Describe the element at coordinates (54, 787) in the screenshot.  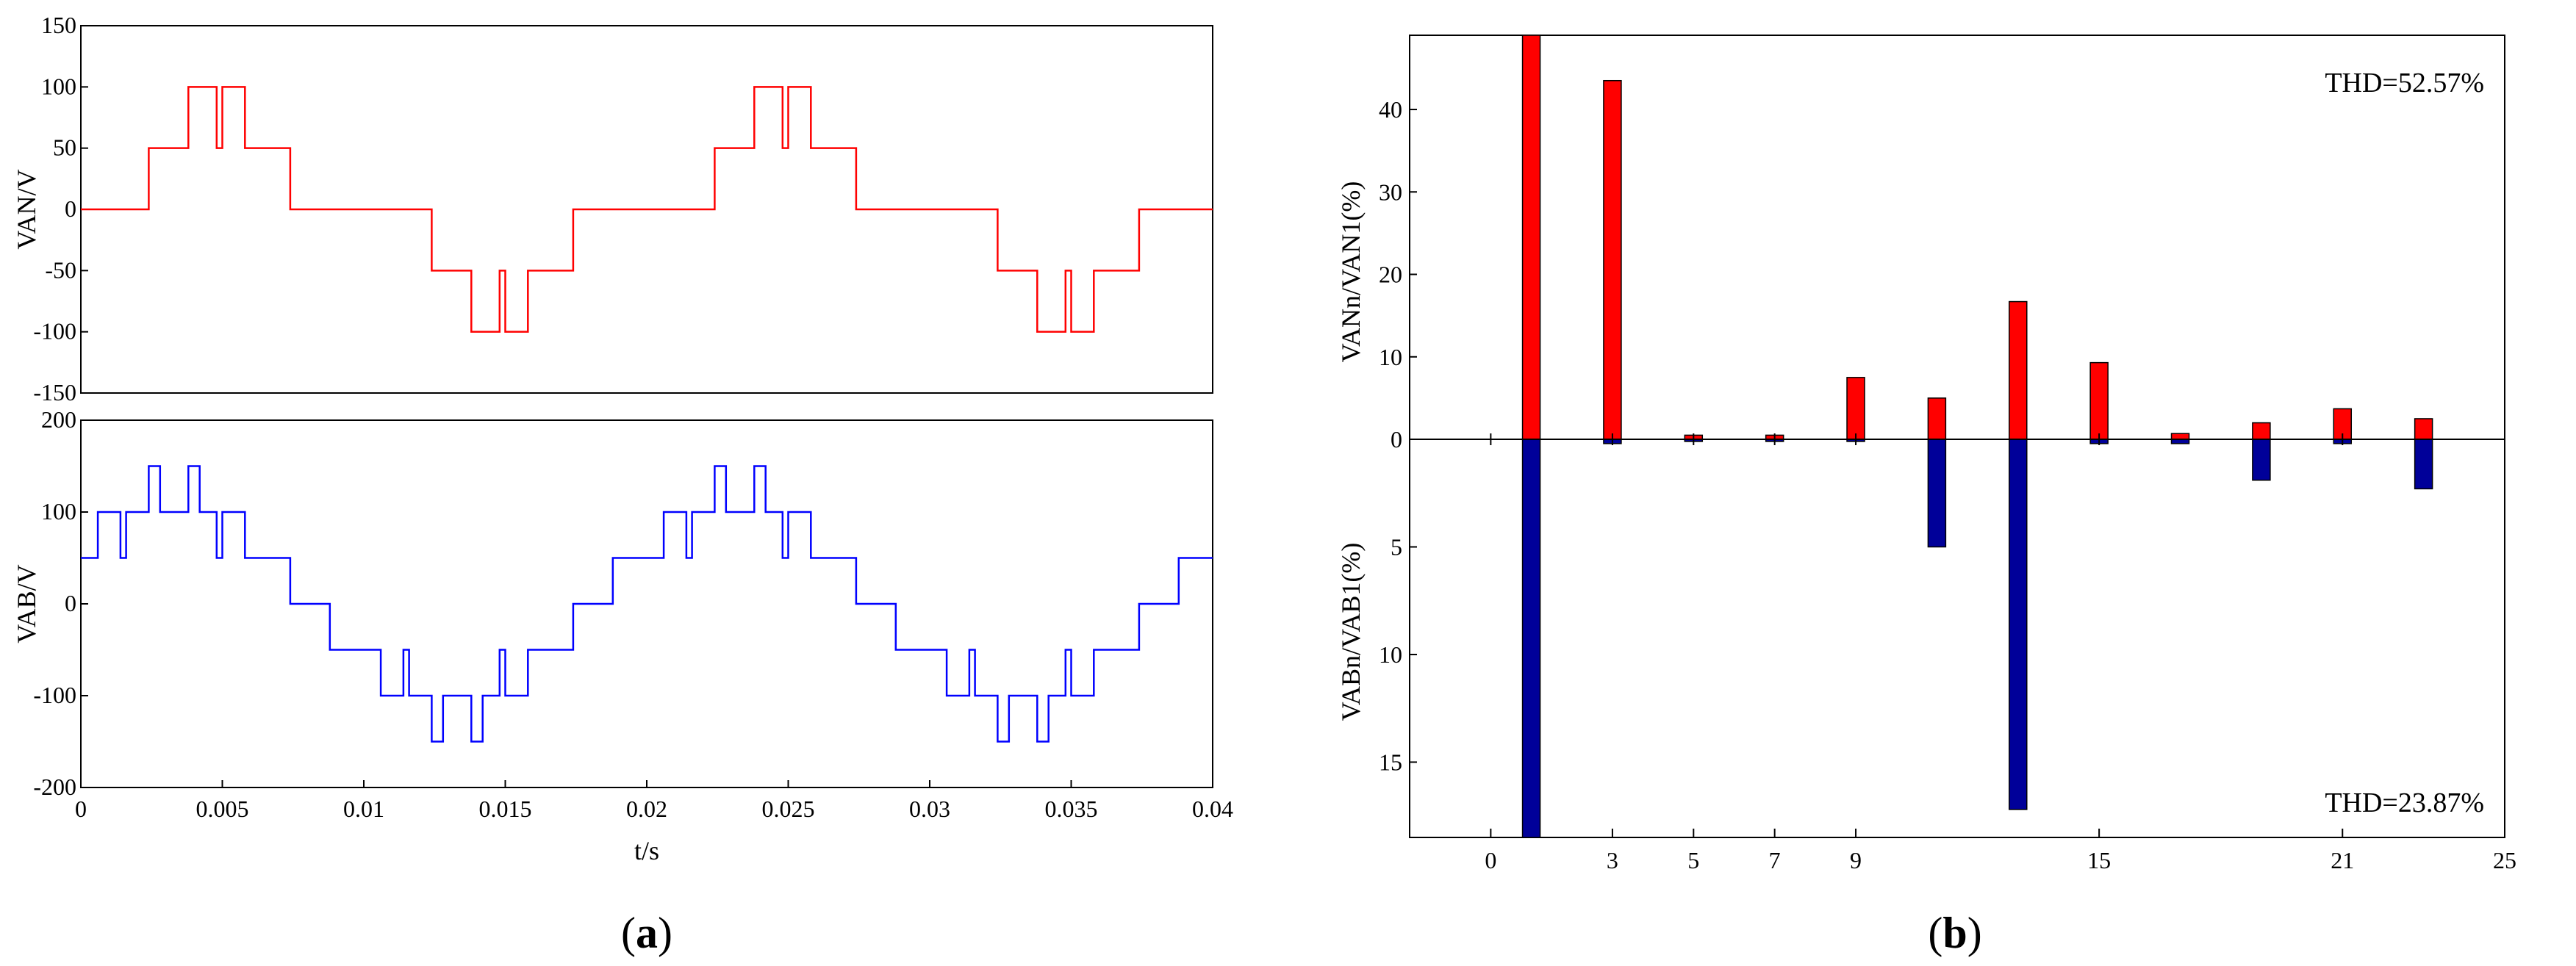
I see `y-tick-label: -200` at that location.